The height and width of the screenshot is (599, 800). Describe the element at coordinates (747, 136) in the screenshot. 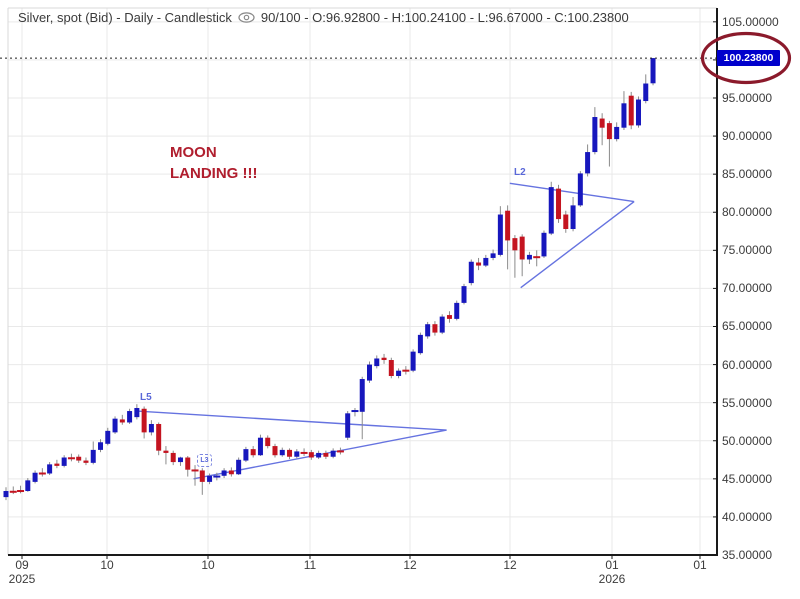

I see `y-axis-label: 90.00000` at that location.